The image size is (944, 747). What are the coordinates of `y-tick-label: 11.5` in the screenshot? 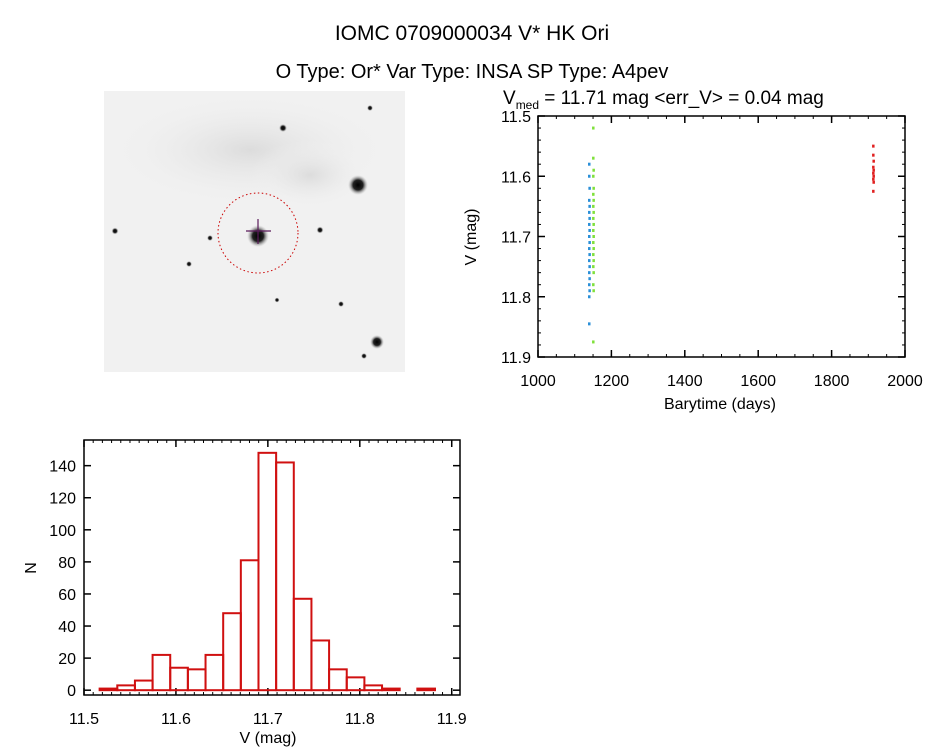 It's located at (516, 117).